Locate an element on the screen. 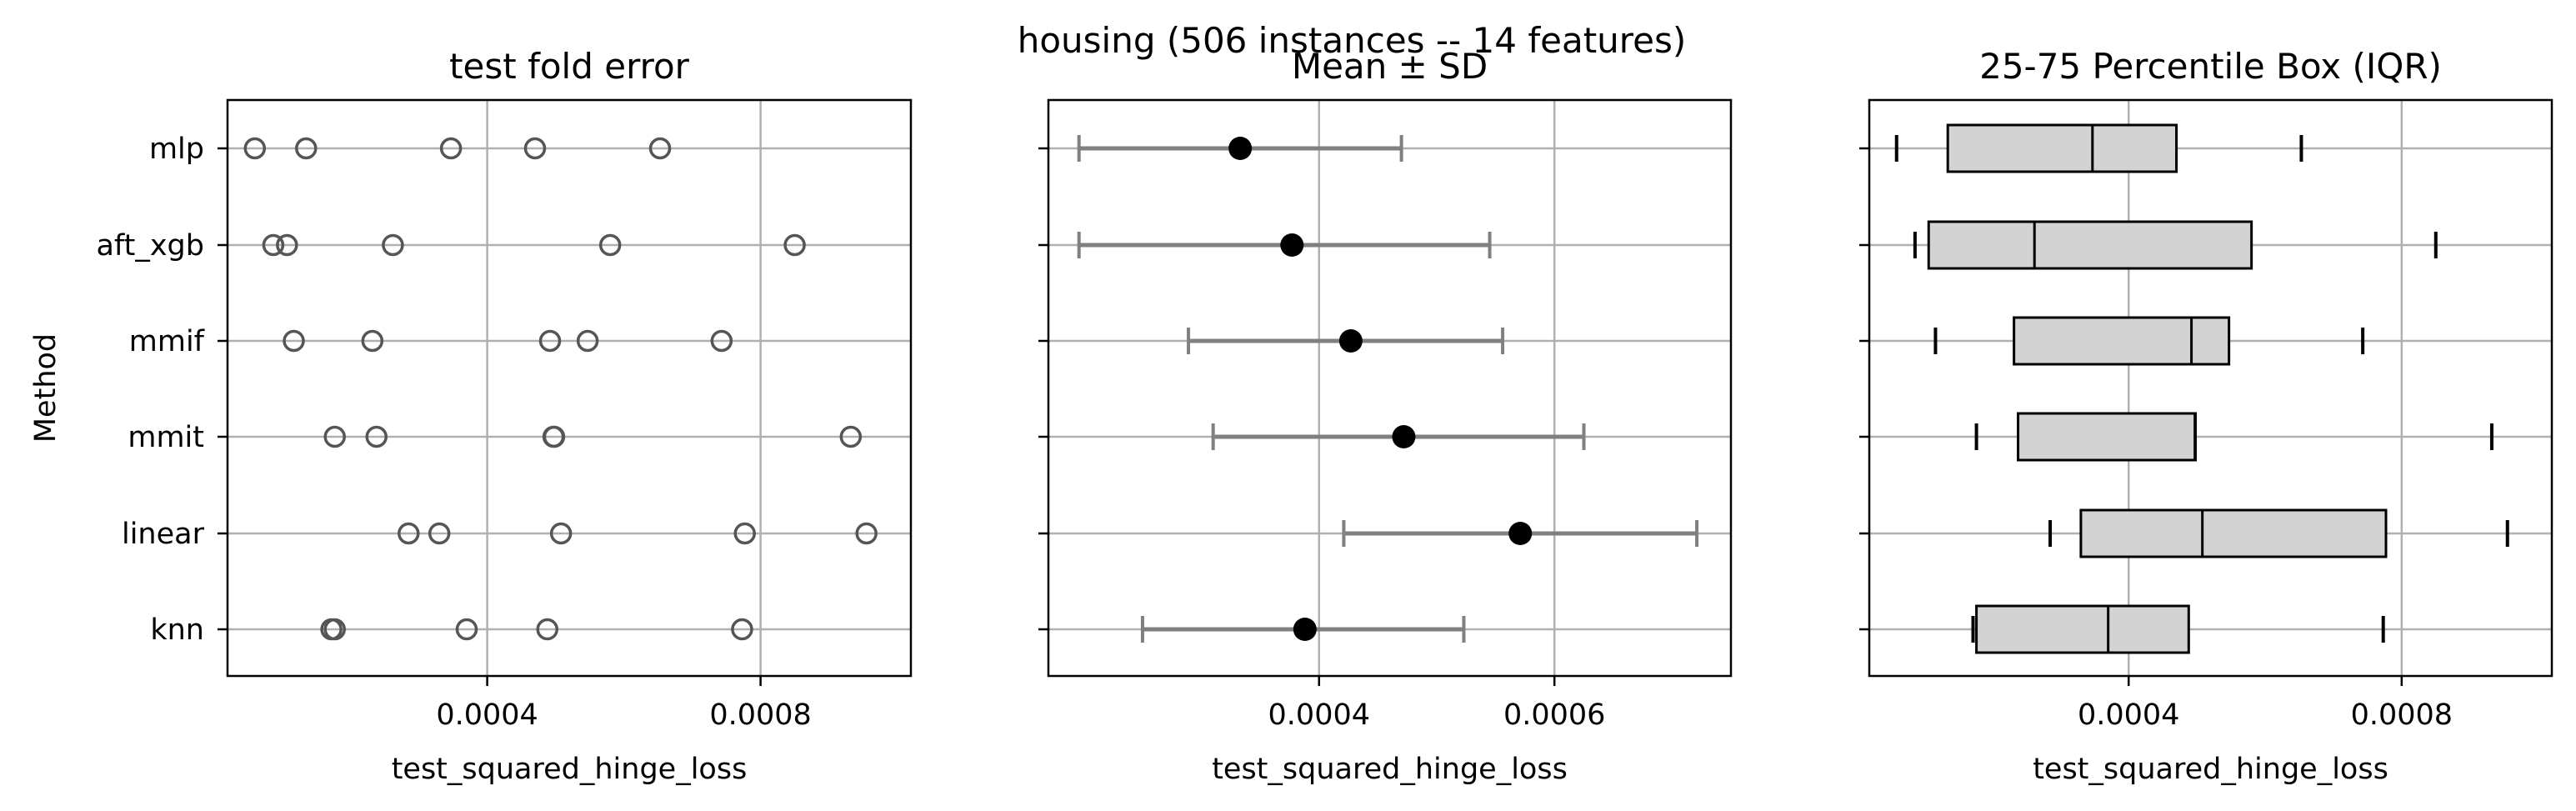  y-tick-label: mmif is located at coordinates (167, 341).